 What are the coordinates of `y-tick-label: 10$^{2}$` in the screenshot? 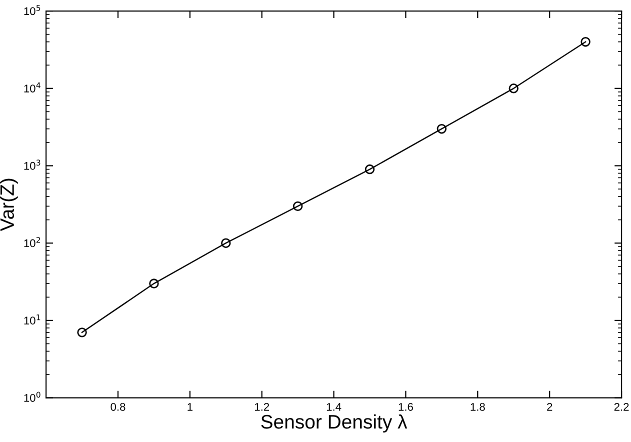 It's located at (32, 242).